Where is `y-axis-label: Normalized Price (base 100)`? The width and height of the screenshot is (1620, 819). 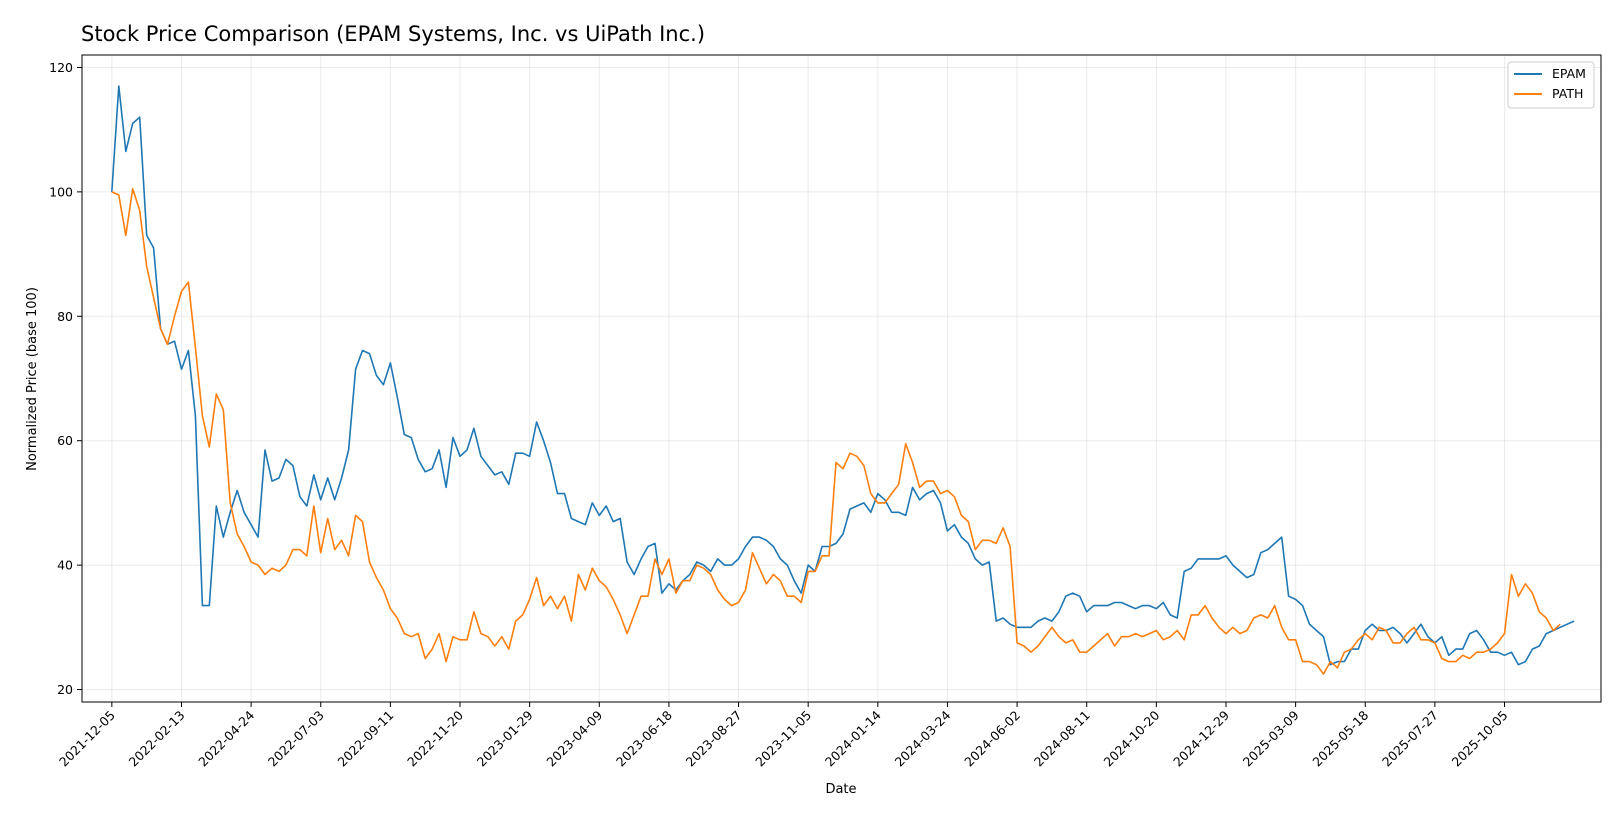
y-axis-label: Normalized Price (base 100) is located at coordinates (32, 379).